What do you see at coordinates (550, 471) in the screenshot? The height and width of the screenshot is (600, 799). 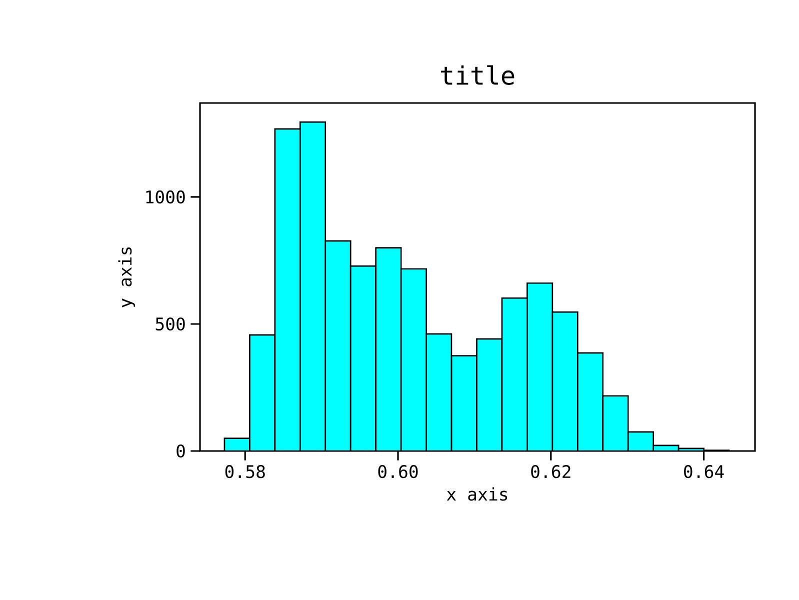 I see `x-tick-label: 0.62` at bounding box center [550, 471].